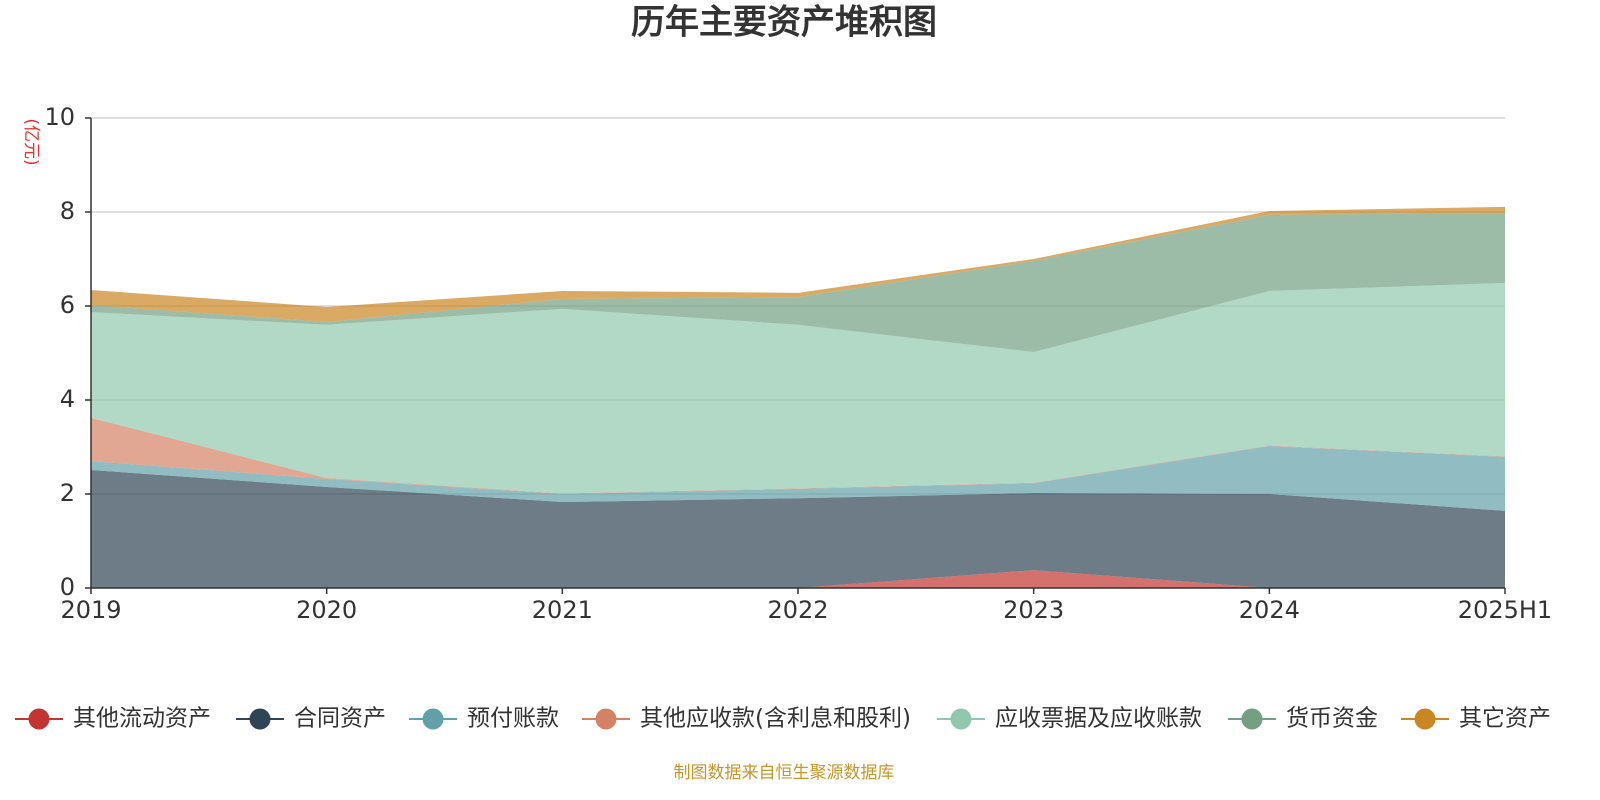 The height and width of the screenshot is (800, 1600). What do you see at coordinates (797, 610) in the screenshot?
I see `x-tick-label: 2022` at bounding box center [797, 610].